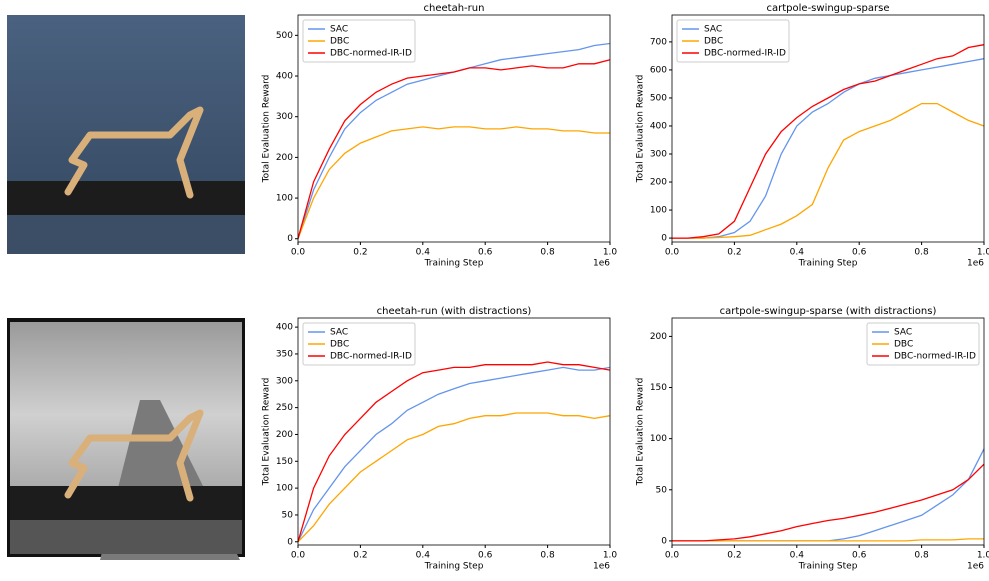  What do you see at coordinates (454, 8) in the screenshot?
I see `chart-title: cheetah-run` at bounding box center [454, 8].